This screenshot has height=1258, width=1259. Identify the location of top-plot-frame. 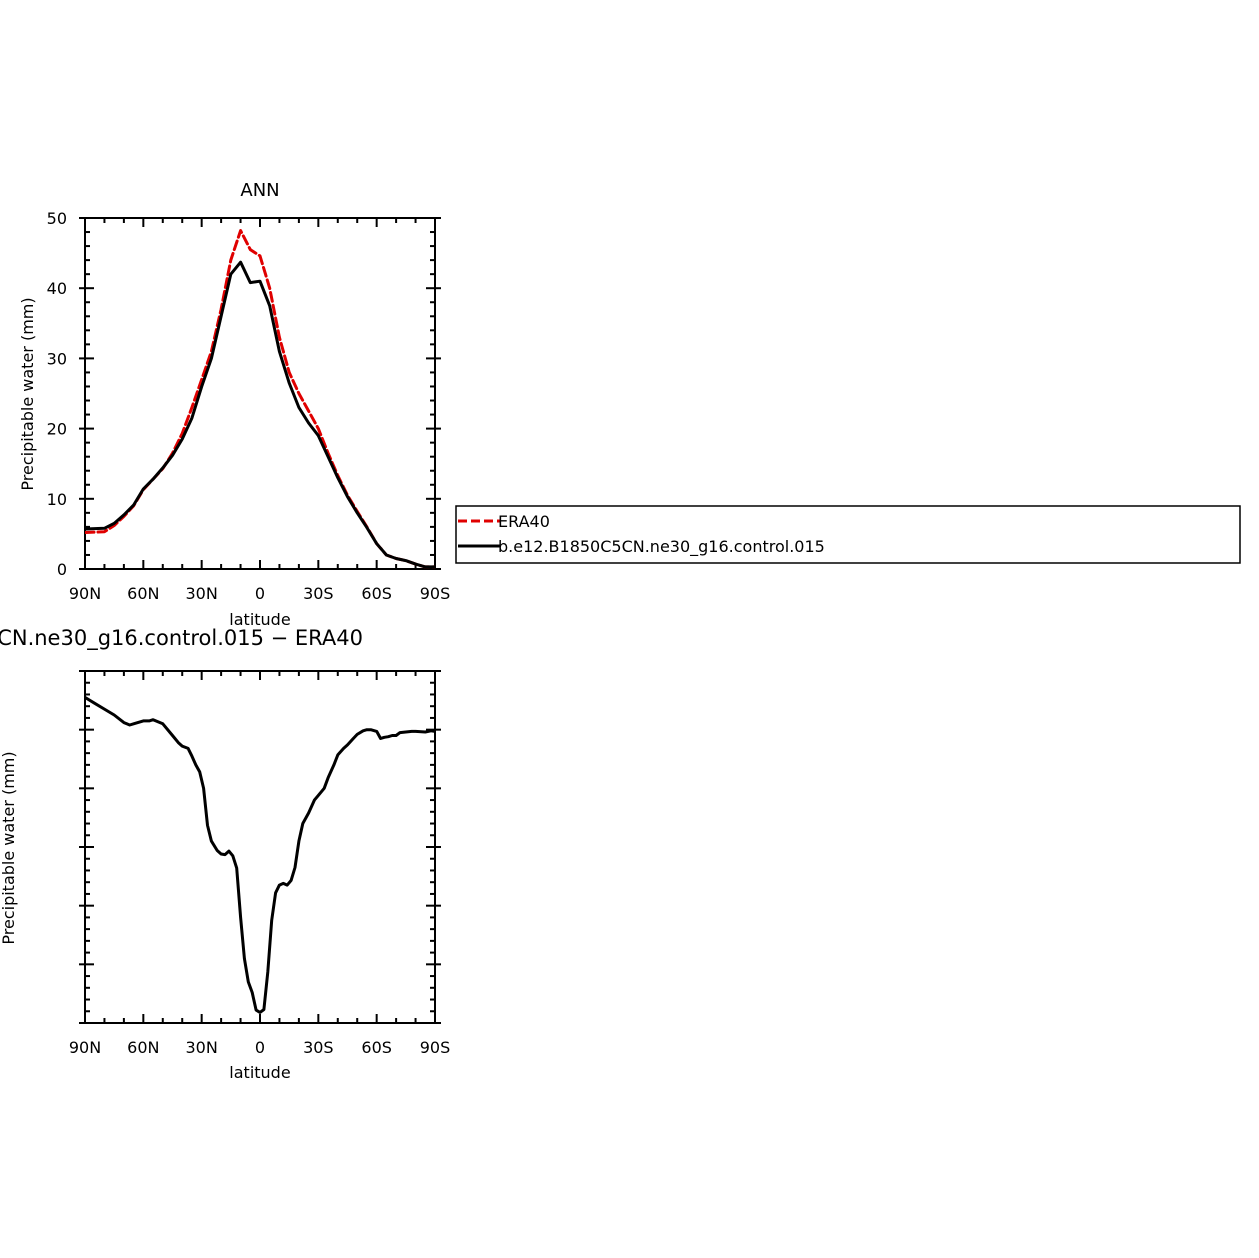
(260, 393).